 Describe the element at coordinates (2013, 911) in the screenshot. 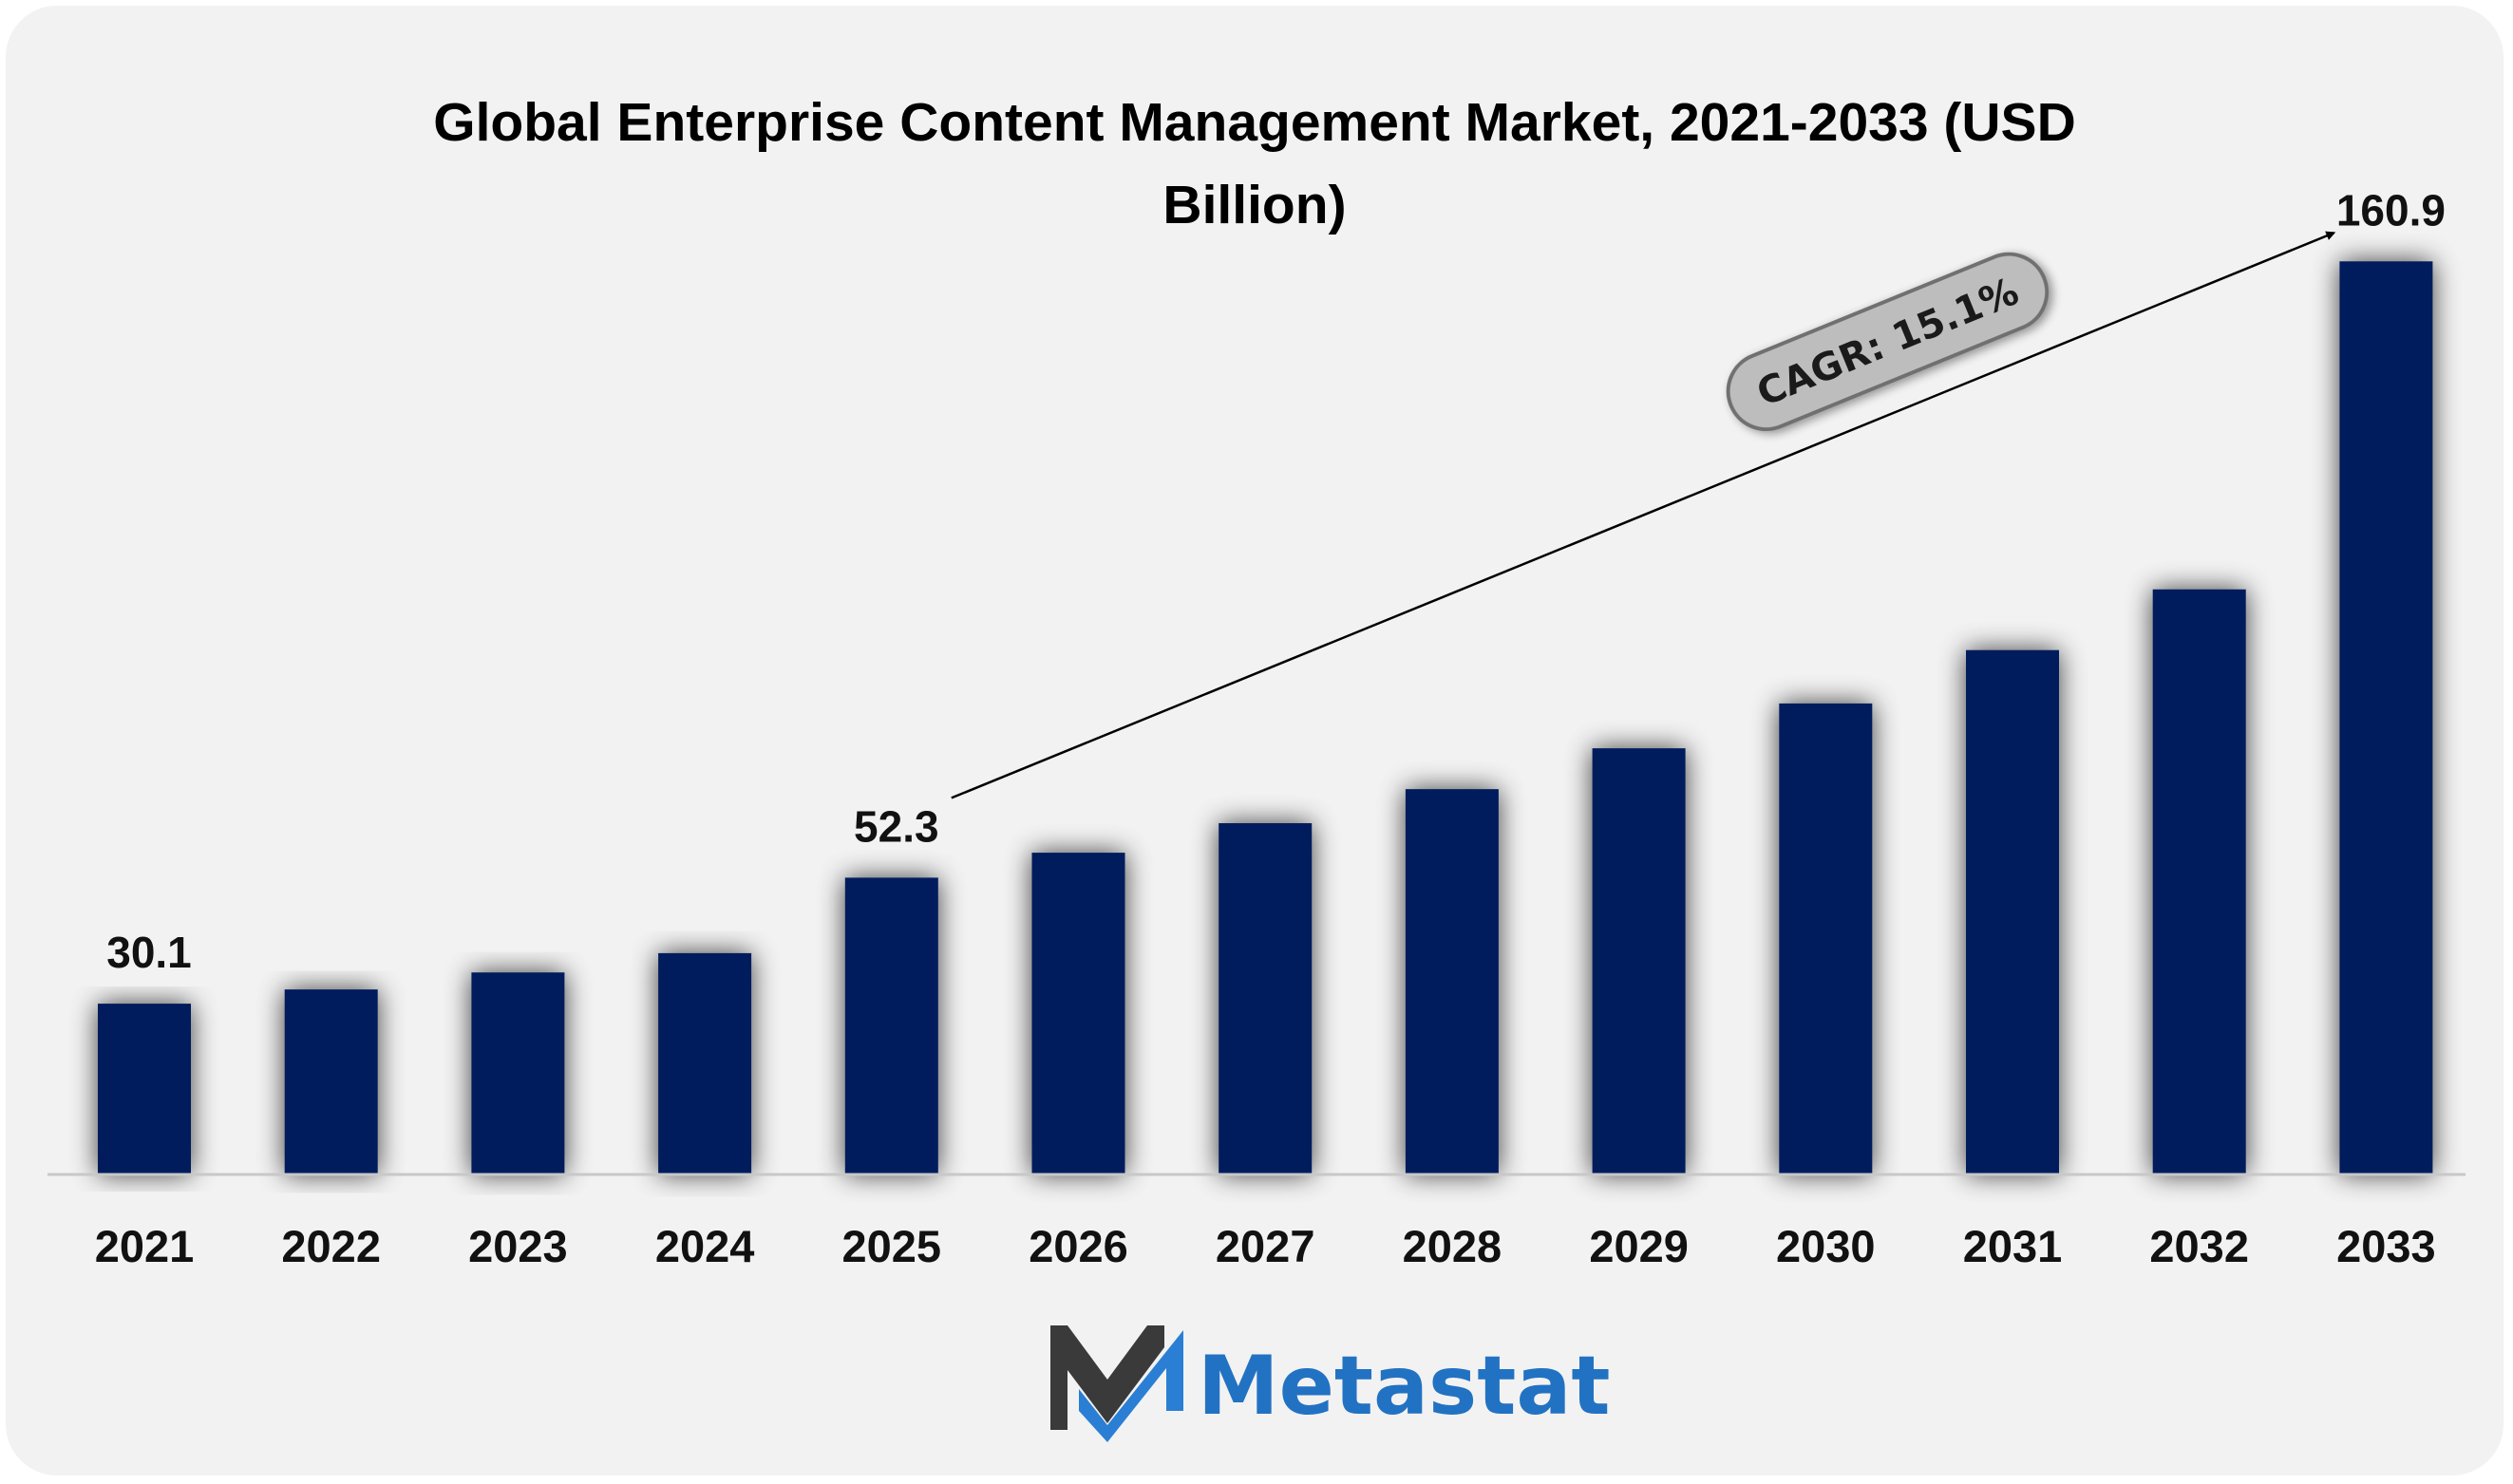

I see `bar-2031` at that location.